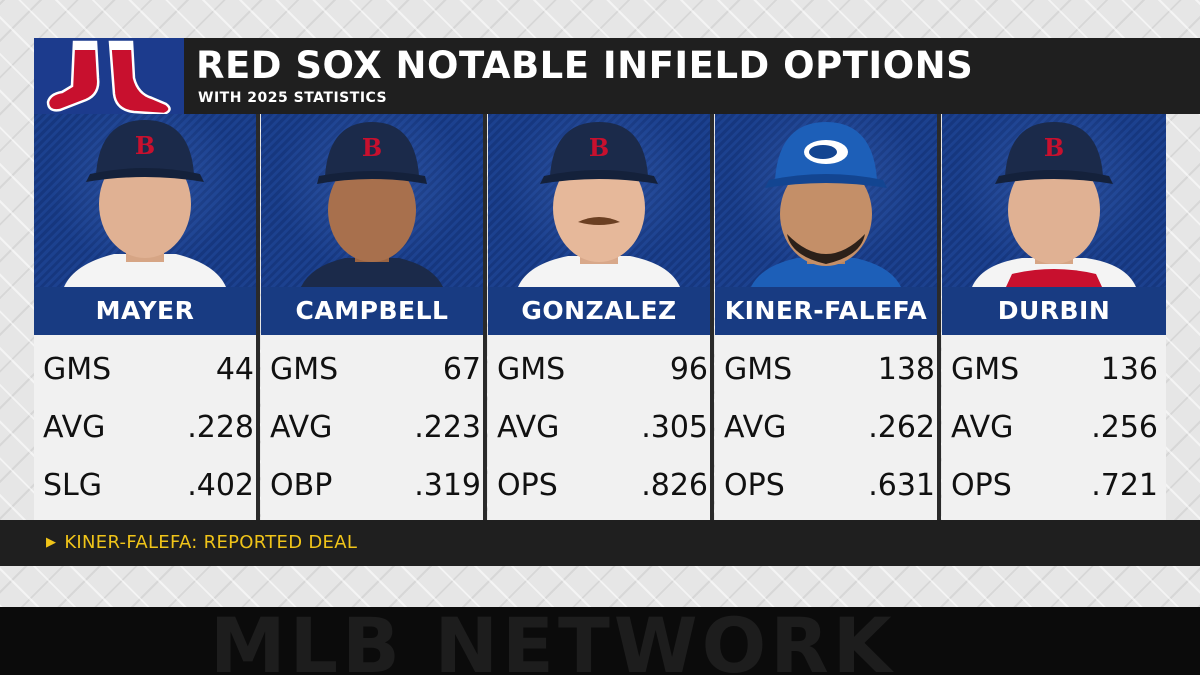  What do you see at coordinates (1124, 485) in the screenshot?
I see `stat-value: .721` at bounding box center [1124, 485].